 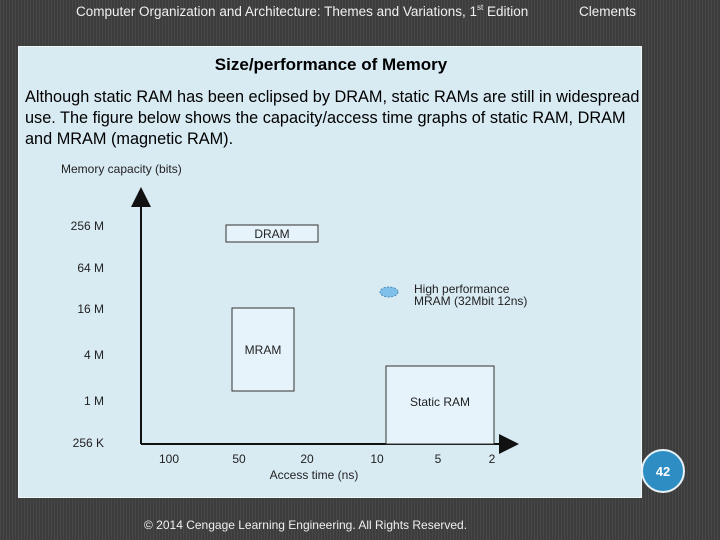 I want to click on static-ram-region, so click(x=440, y=405).